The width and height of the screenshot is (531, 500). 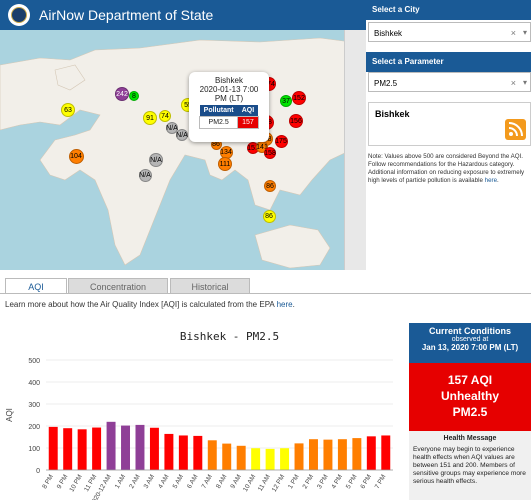 What do you see at coordinates (248, 111) in the screenshot?
I see `popup-col-aqi: AQI` at bounding box center [248, 111].